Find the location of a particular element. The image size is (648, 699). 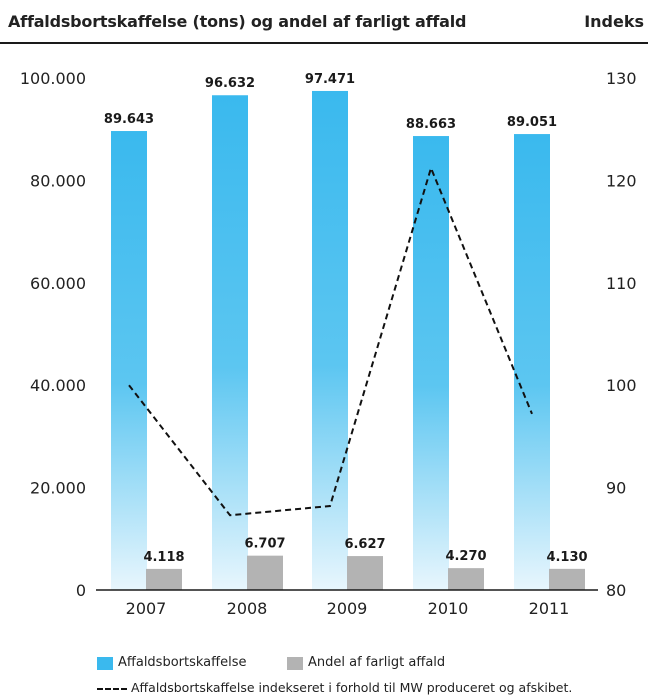

y2-tick-label: 100 is located at coordinates (621, 385).